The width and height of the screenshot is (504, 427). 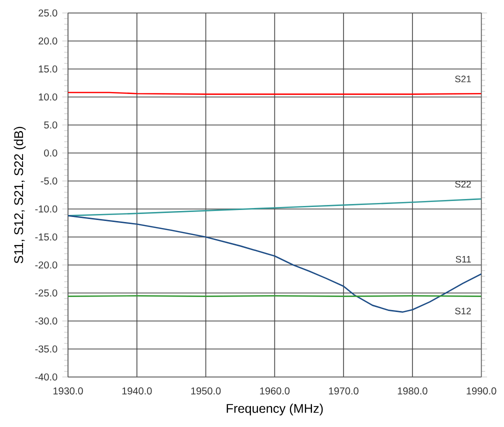 What do you see at coordinates (46, 265) in the screenshot?
I see `y-tick-label: -20.0` at bounding box center [46, 265].